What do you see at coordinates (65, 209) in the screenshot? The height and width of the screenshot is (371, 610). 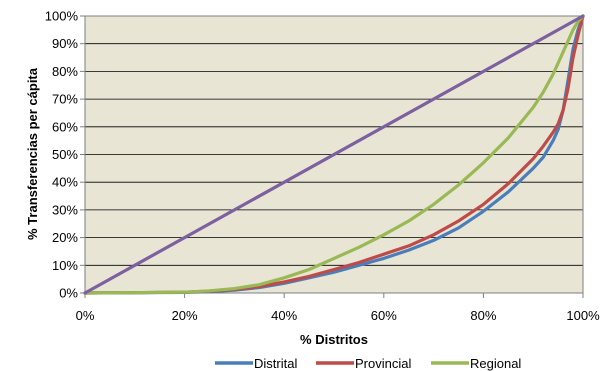 I see `y-tick-label: 30%` at bounding box center [65, 209].